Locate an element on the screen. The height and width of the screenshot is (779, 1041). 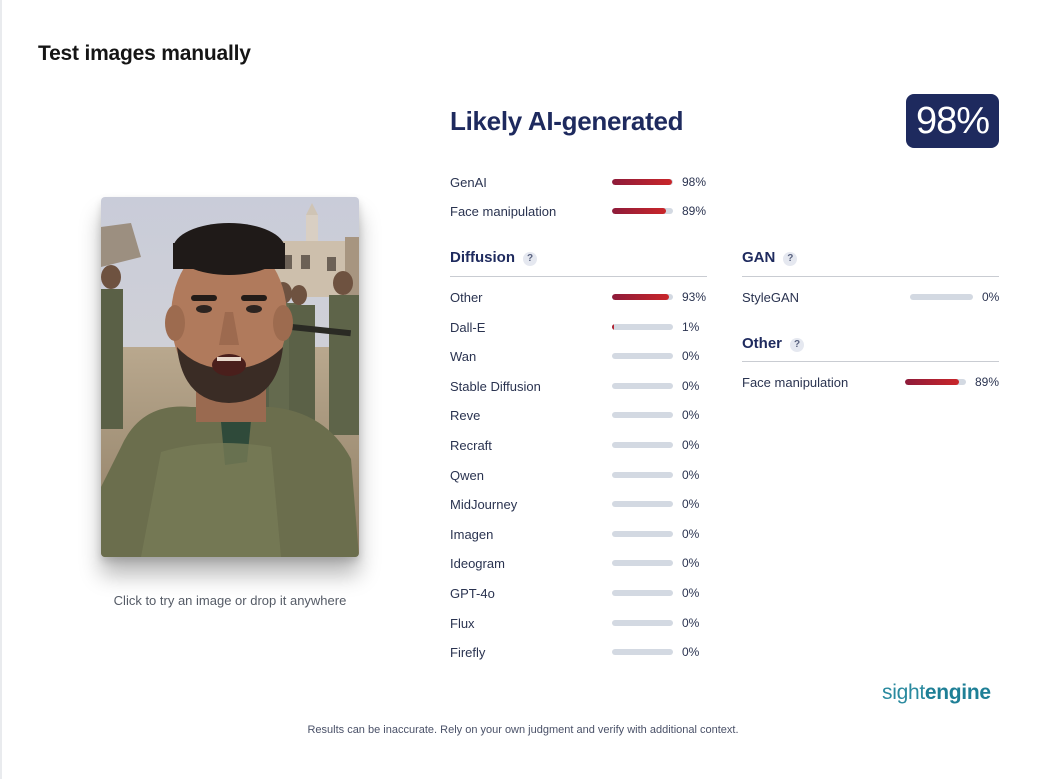
score-row: StyleGAN 0% is located at coordinates (882, 298).